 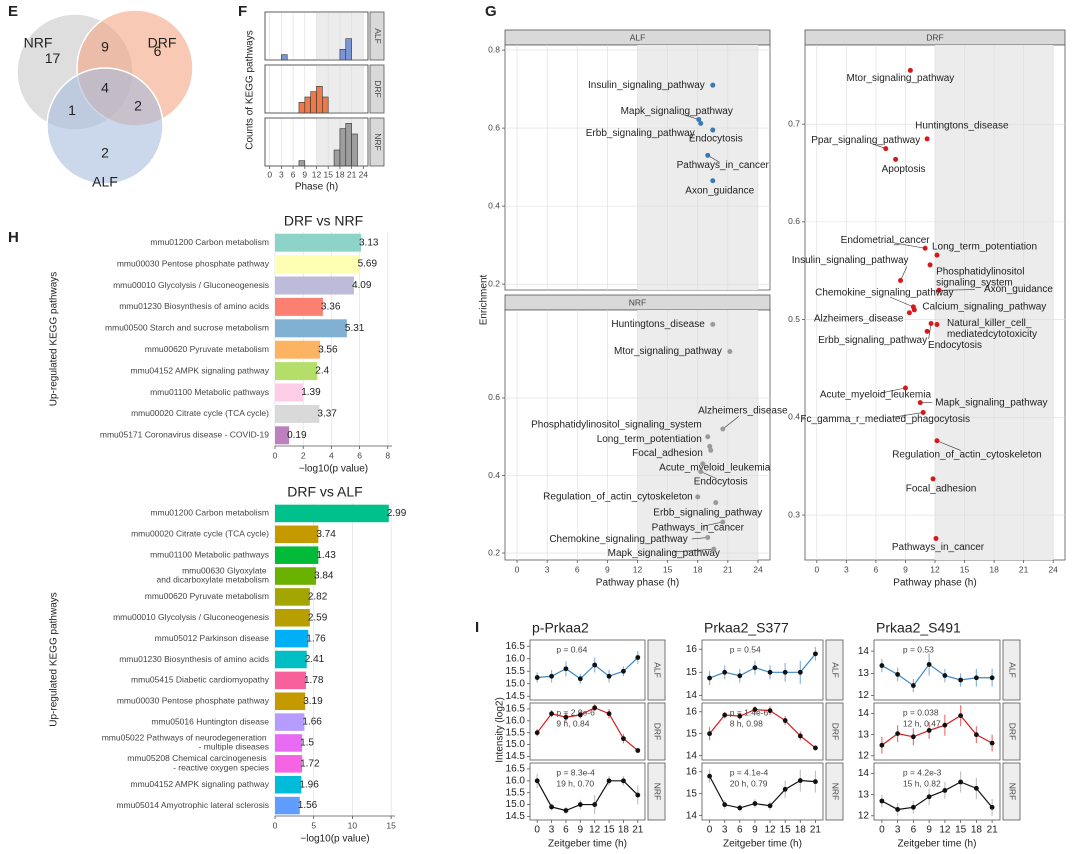 What do you see at coordinates (749, 772) in the screenshot?
I see `stat-annotation: p = 4.1e-4` at bounding box center [749, 772].